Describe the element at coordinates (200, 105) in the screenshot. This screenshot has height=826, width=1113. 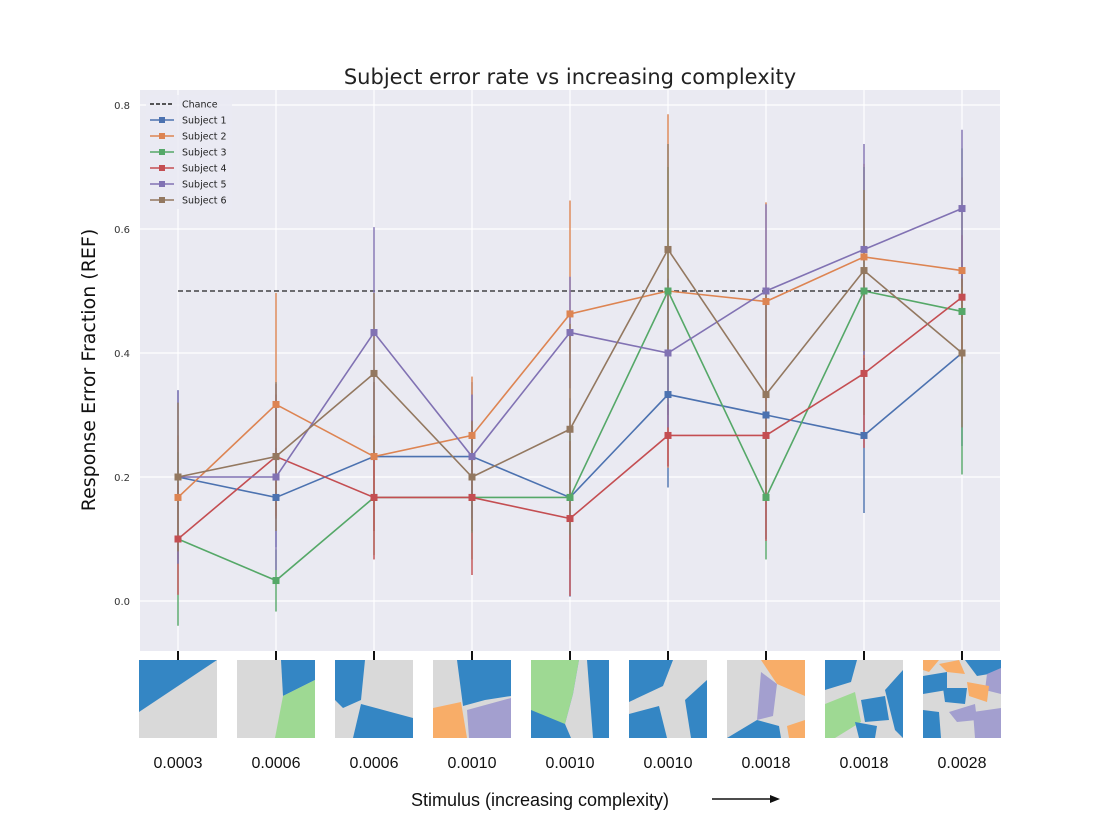
I see `legend-label-0: Chance` at that location.